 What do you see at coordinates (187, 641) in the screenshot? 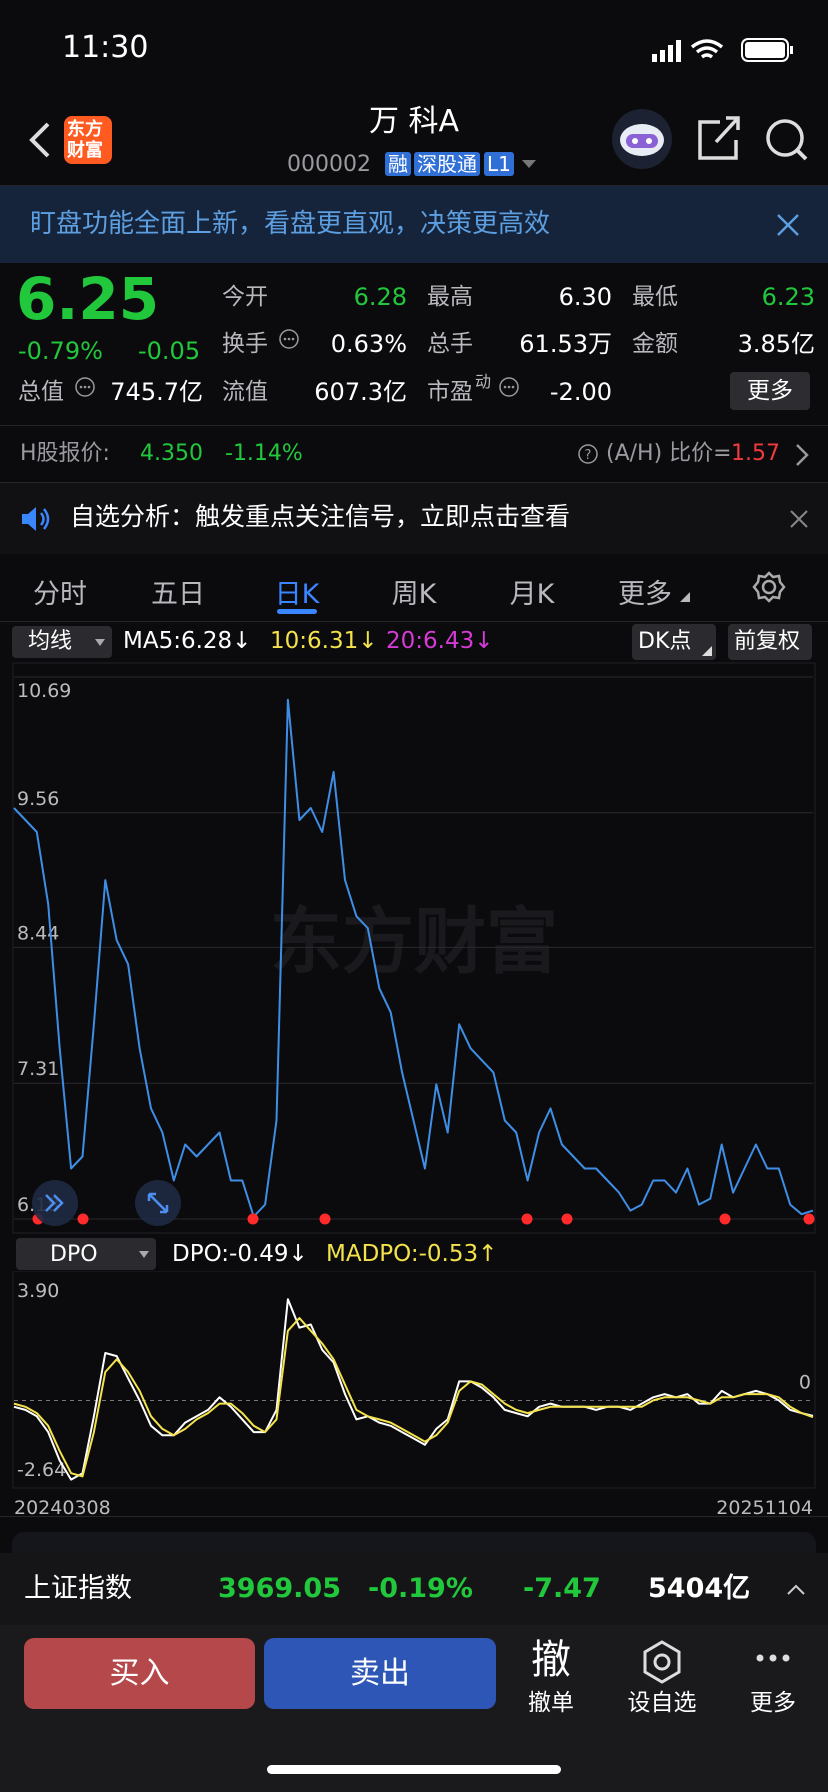
I see `ma-legend: MA5:6.28↓` at bounding box center [187, 641].